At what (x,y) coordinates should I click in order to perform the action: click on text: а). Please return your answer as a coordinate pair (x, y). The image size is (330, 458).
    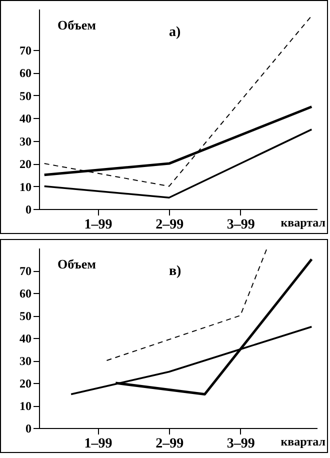
    Looking at the image, I should click on (175, 32).